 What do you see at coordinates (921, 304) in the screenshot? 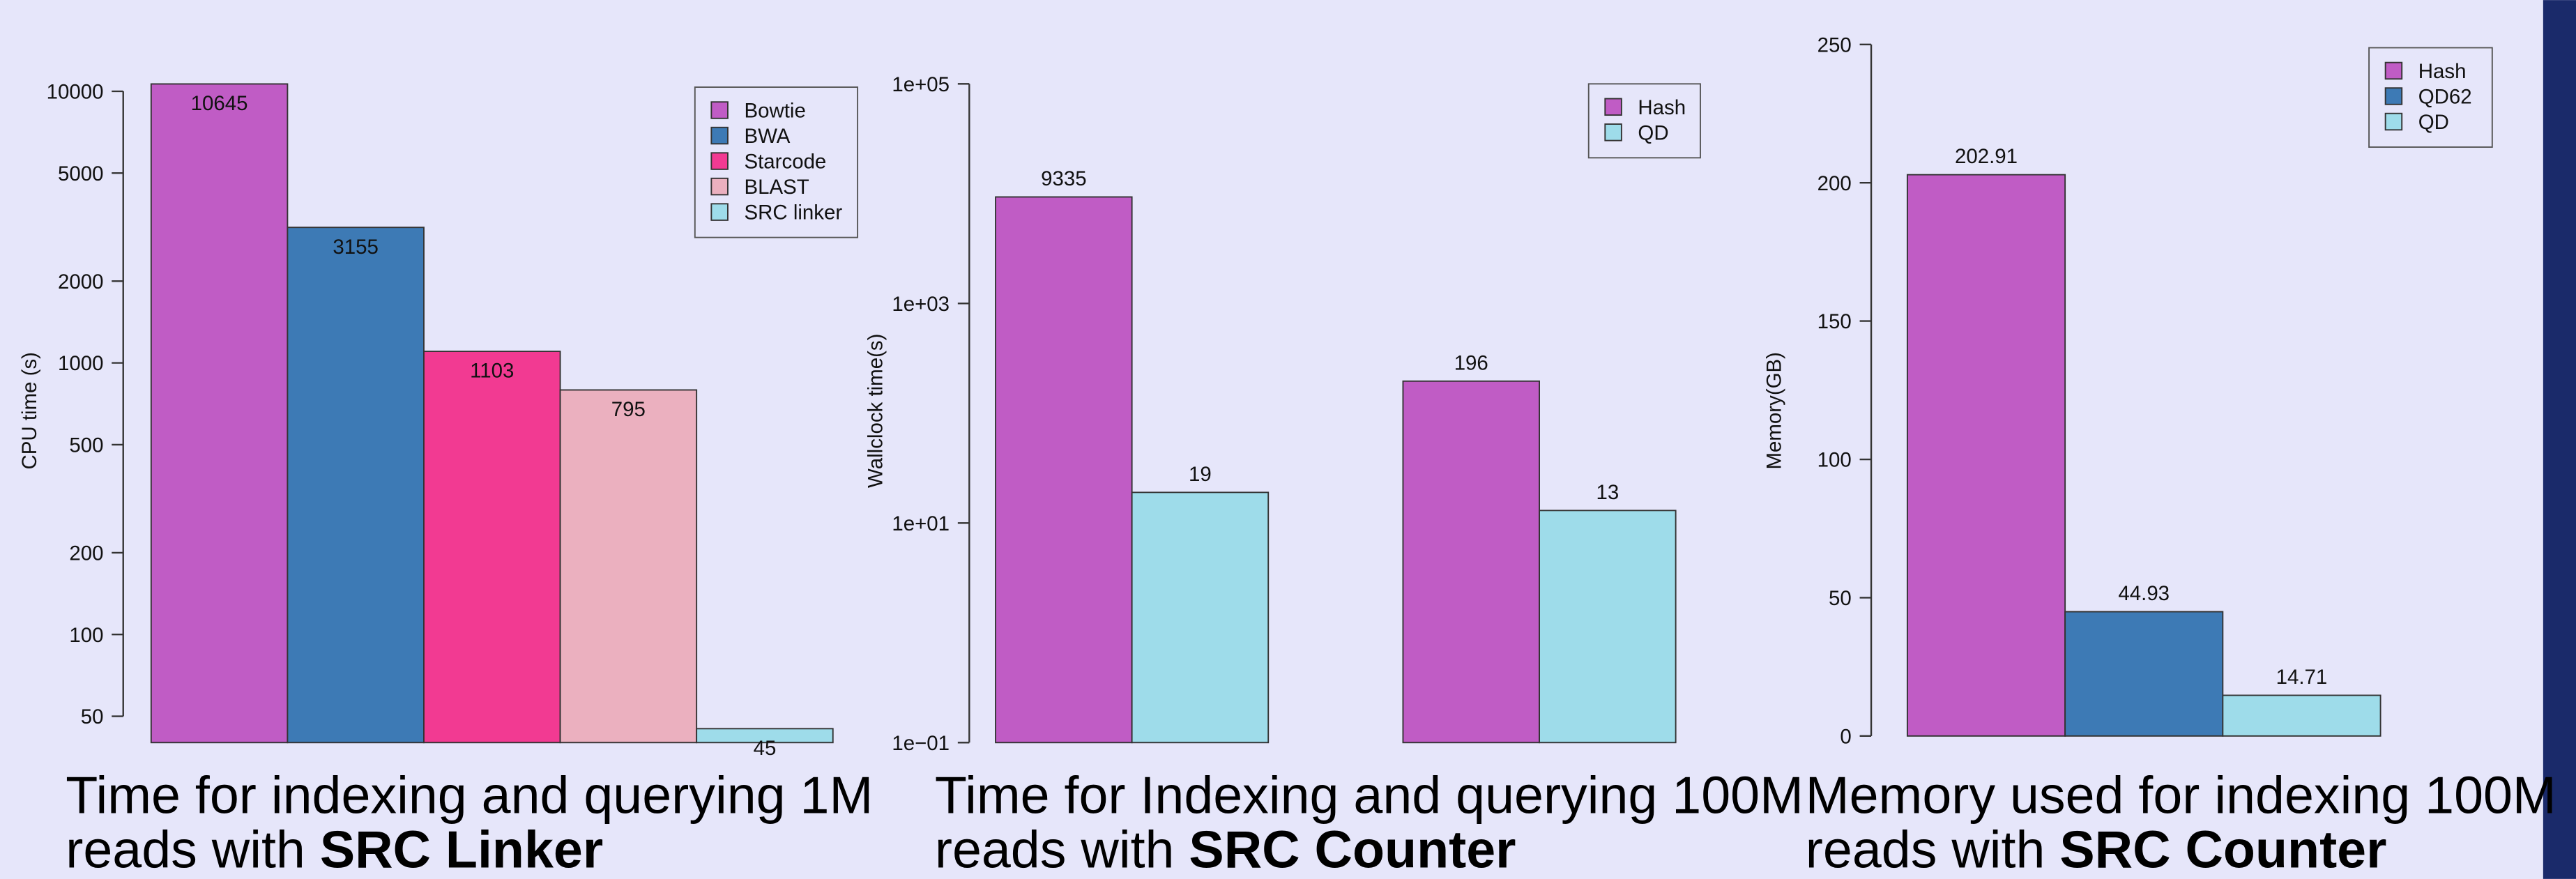
I see `y-tick-label: 1e+03` at bounding box center [921, 304].